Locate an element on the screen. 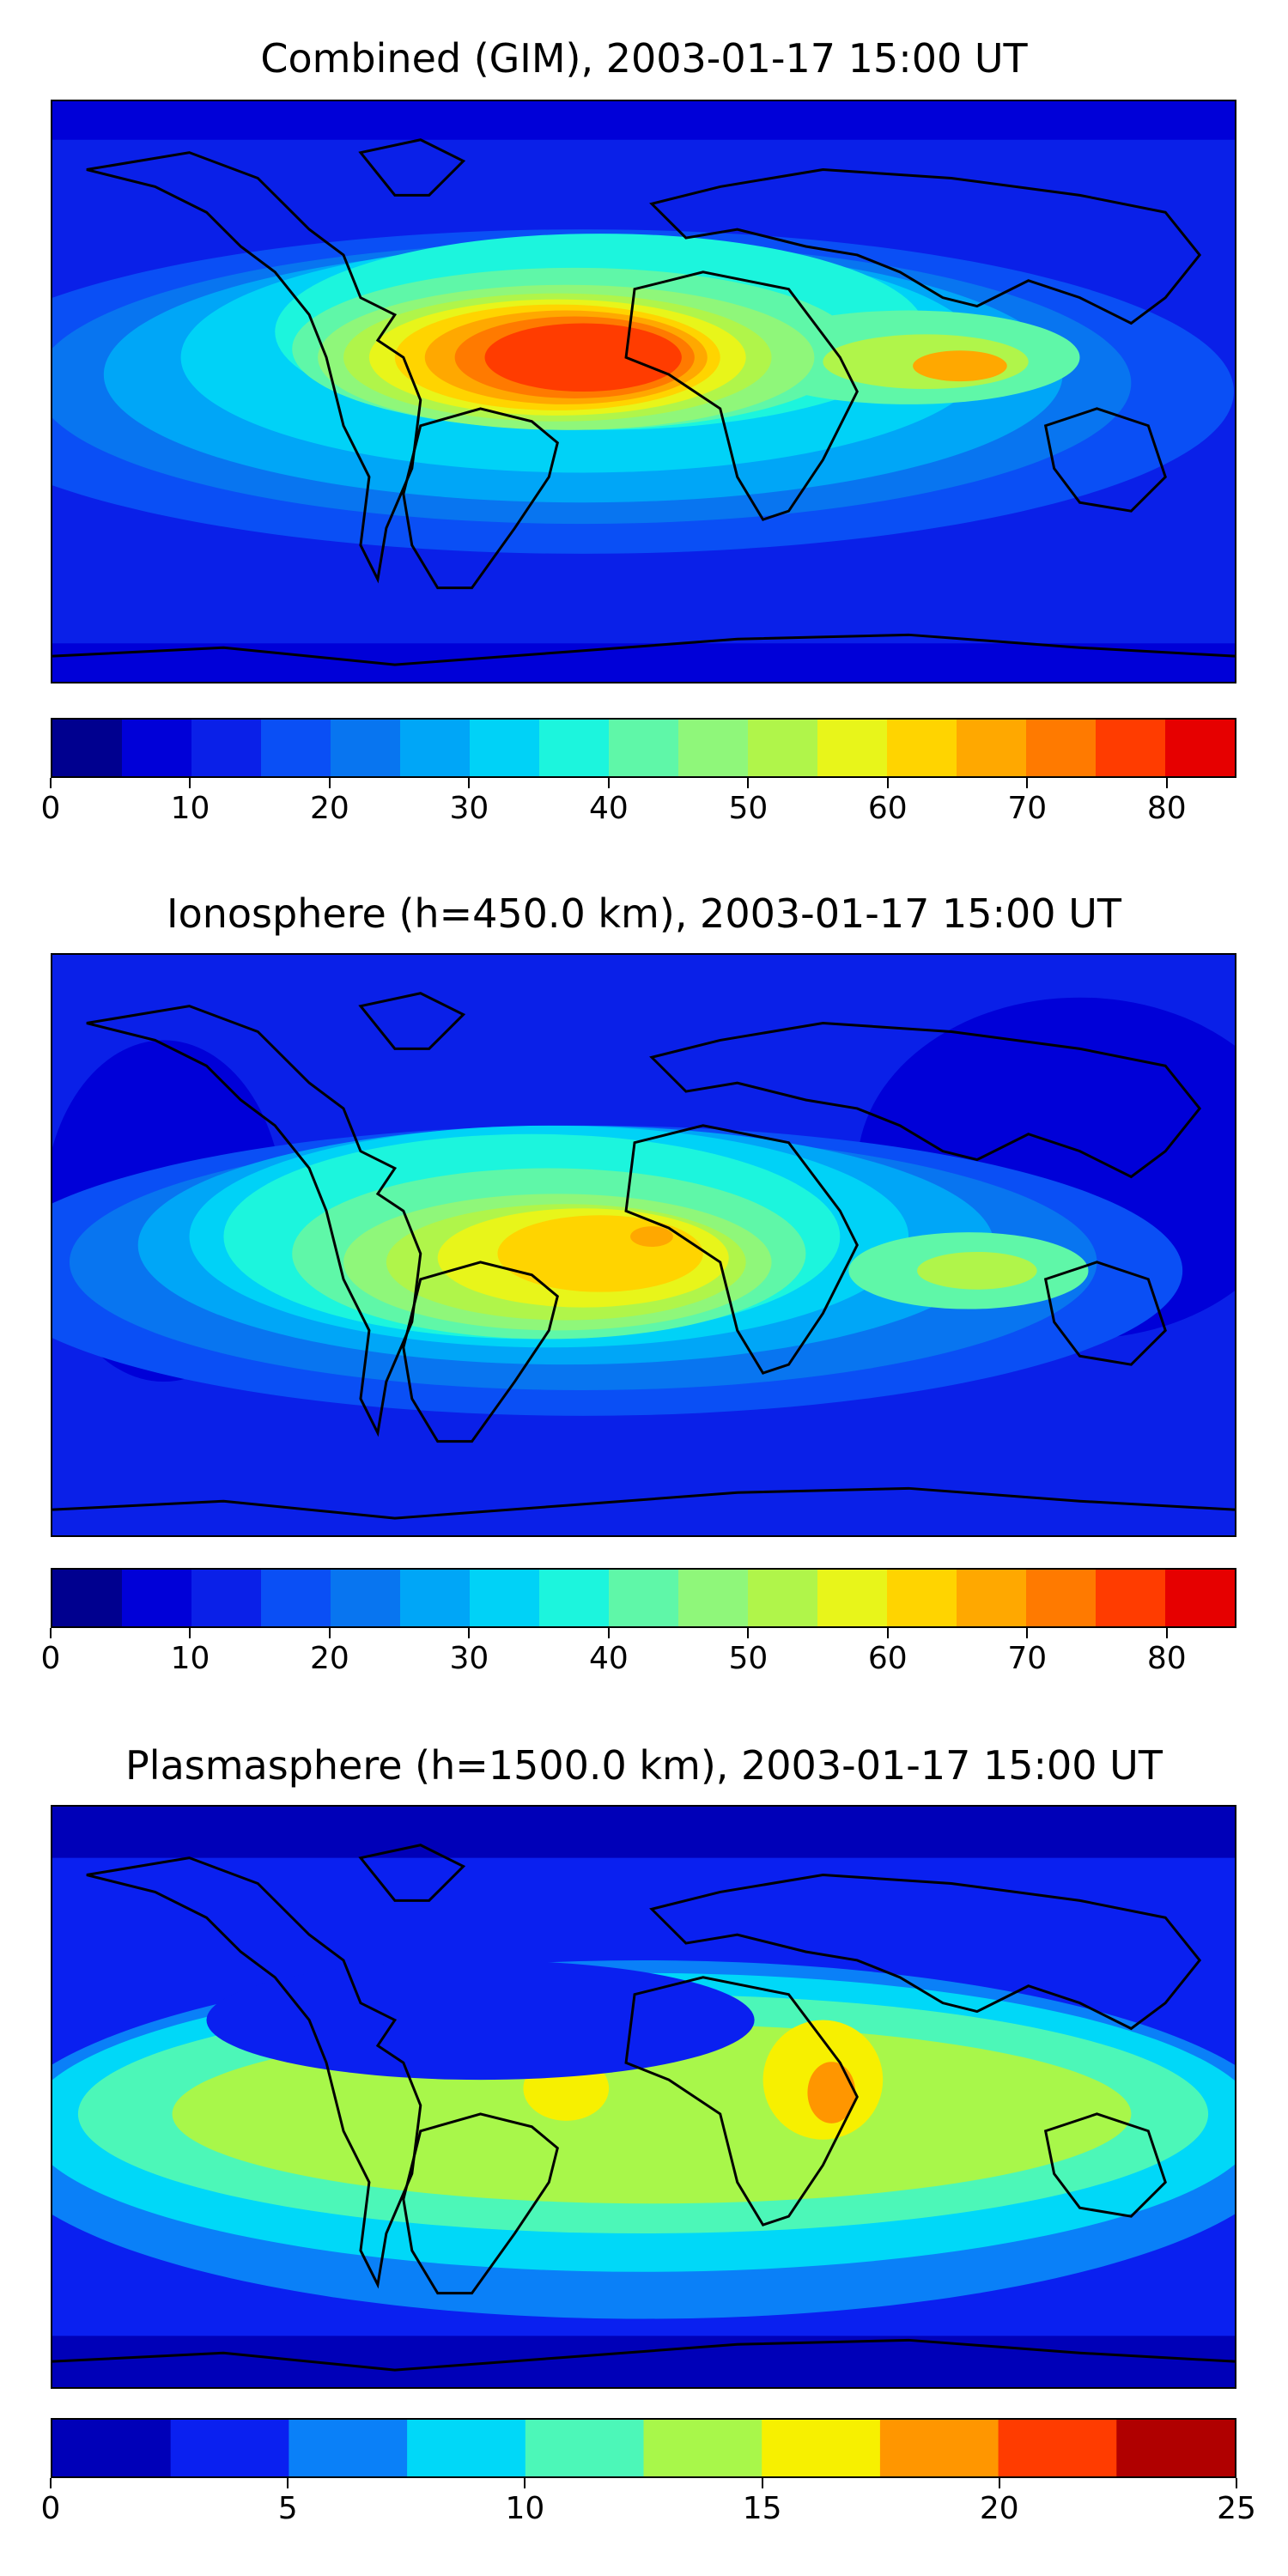 Image resolution: width=1288 pixels, height=2576 pixels. tick-label: 25 is located at coordinates (1236, 2508).